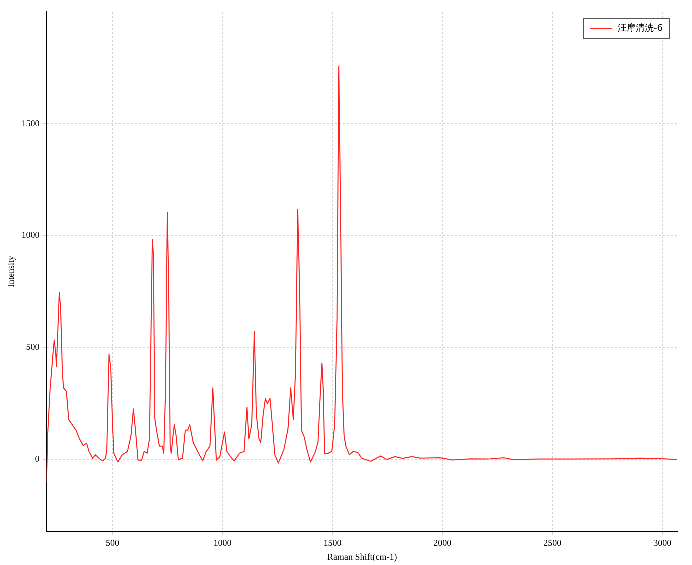 This screenshot has width=692, height=565. I want to click on legend-label: 汪摩清洗-6, so click(640, 28).